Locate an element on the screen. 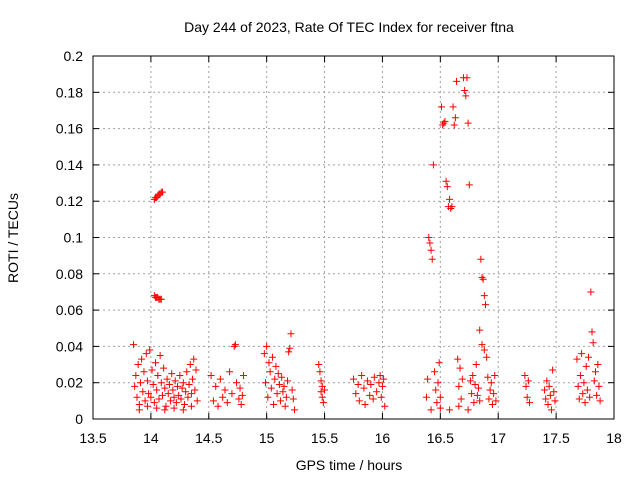 The width and height of the screenshot is (640, 480). x-tick-label: 17.5 is located at coordinates (555, 438).